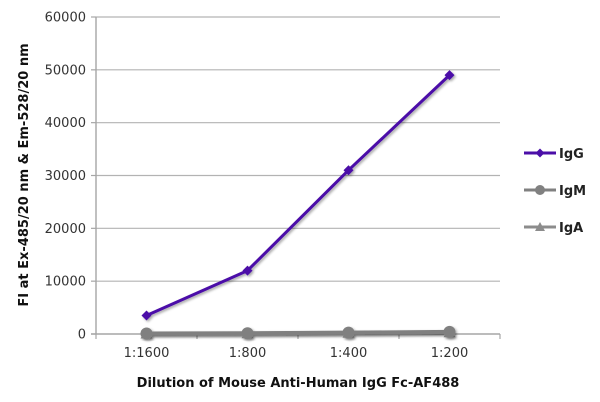 This screenshot has width=600, height=402. What do you see at coordinates (24, 174) in the screenshot?
I see `y-axis-title: FI at Ex-485/20 nm & Em-528/20 nm` at bounding box center [24, 174].